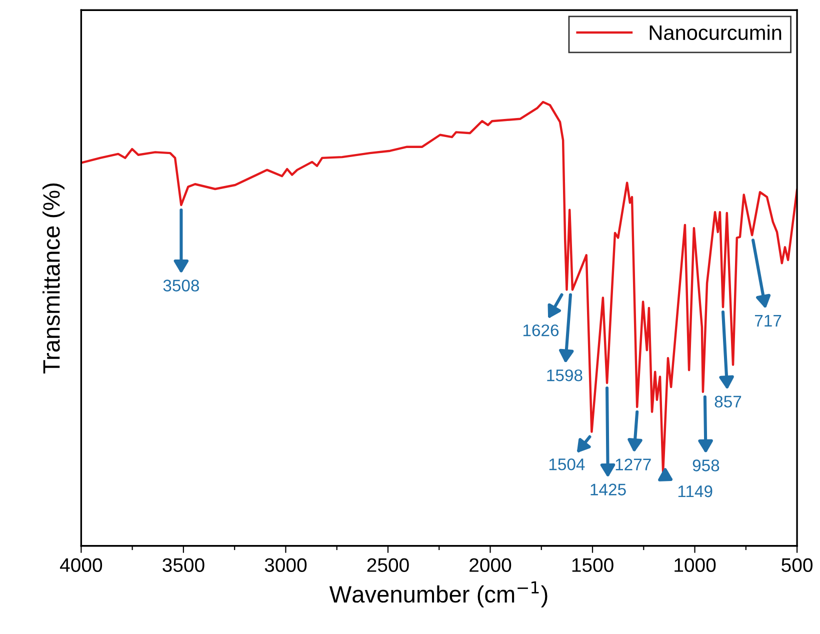  I want to click on annotation: 958, so click(706, 466).